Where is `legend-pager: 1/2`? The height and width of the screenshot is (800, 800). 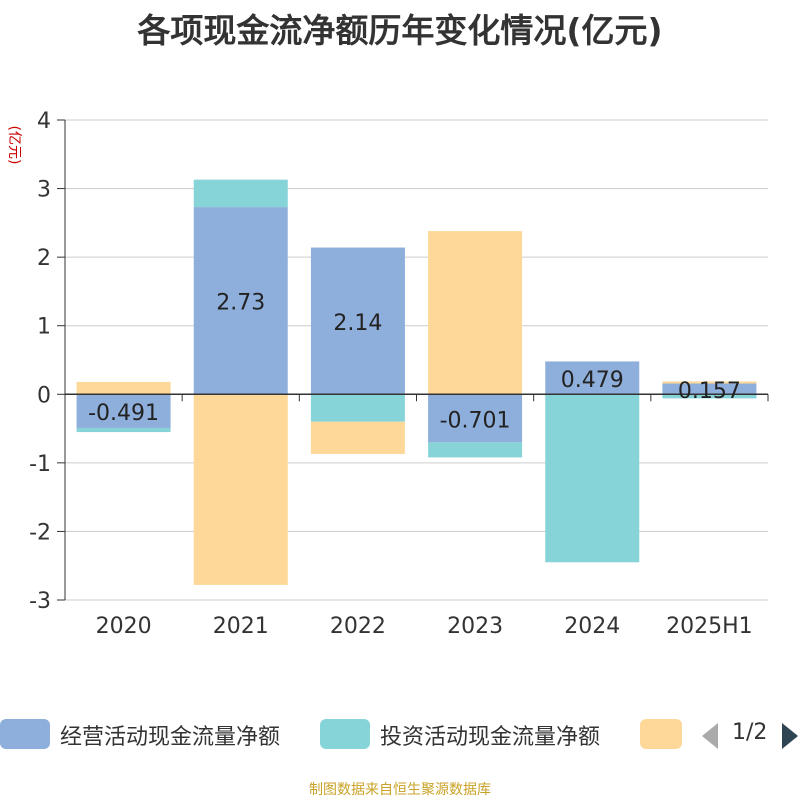 legend-pager: 1/2 is located at coordinates (750, 735).